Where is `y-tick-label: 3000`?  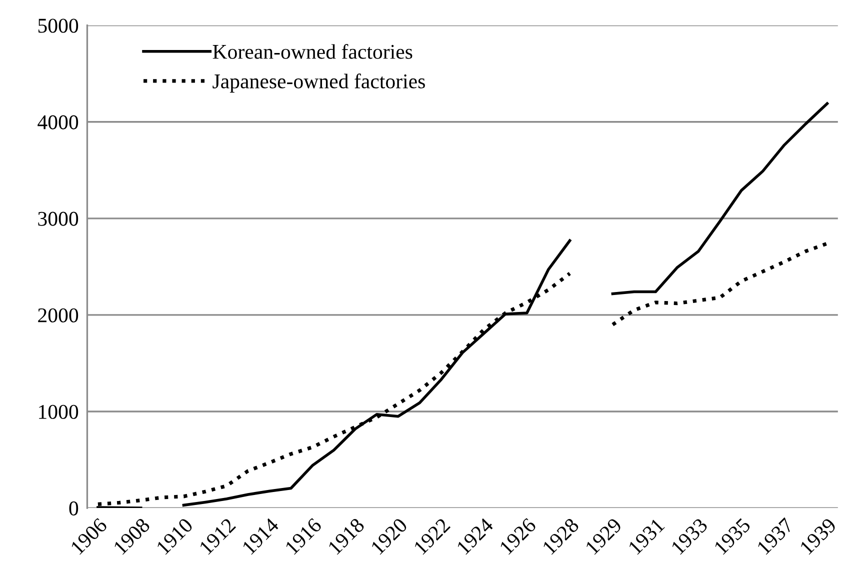 y-tick-label: 3000 is located at coordinates (58, 219).